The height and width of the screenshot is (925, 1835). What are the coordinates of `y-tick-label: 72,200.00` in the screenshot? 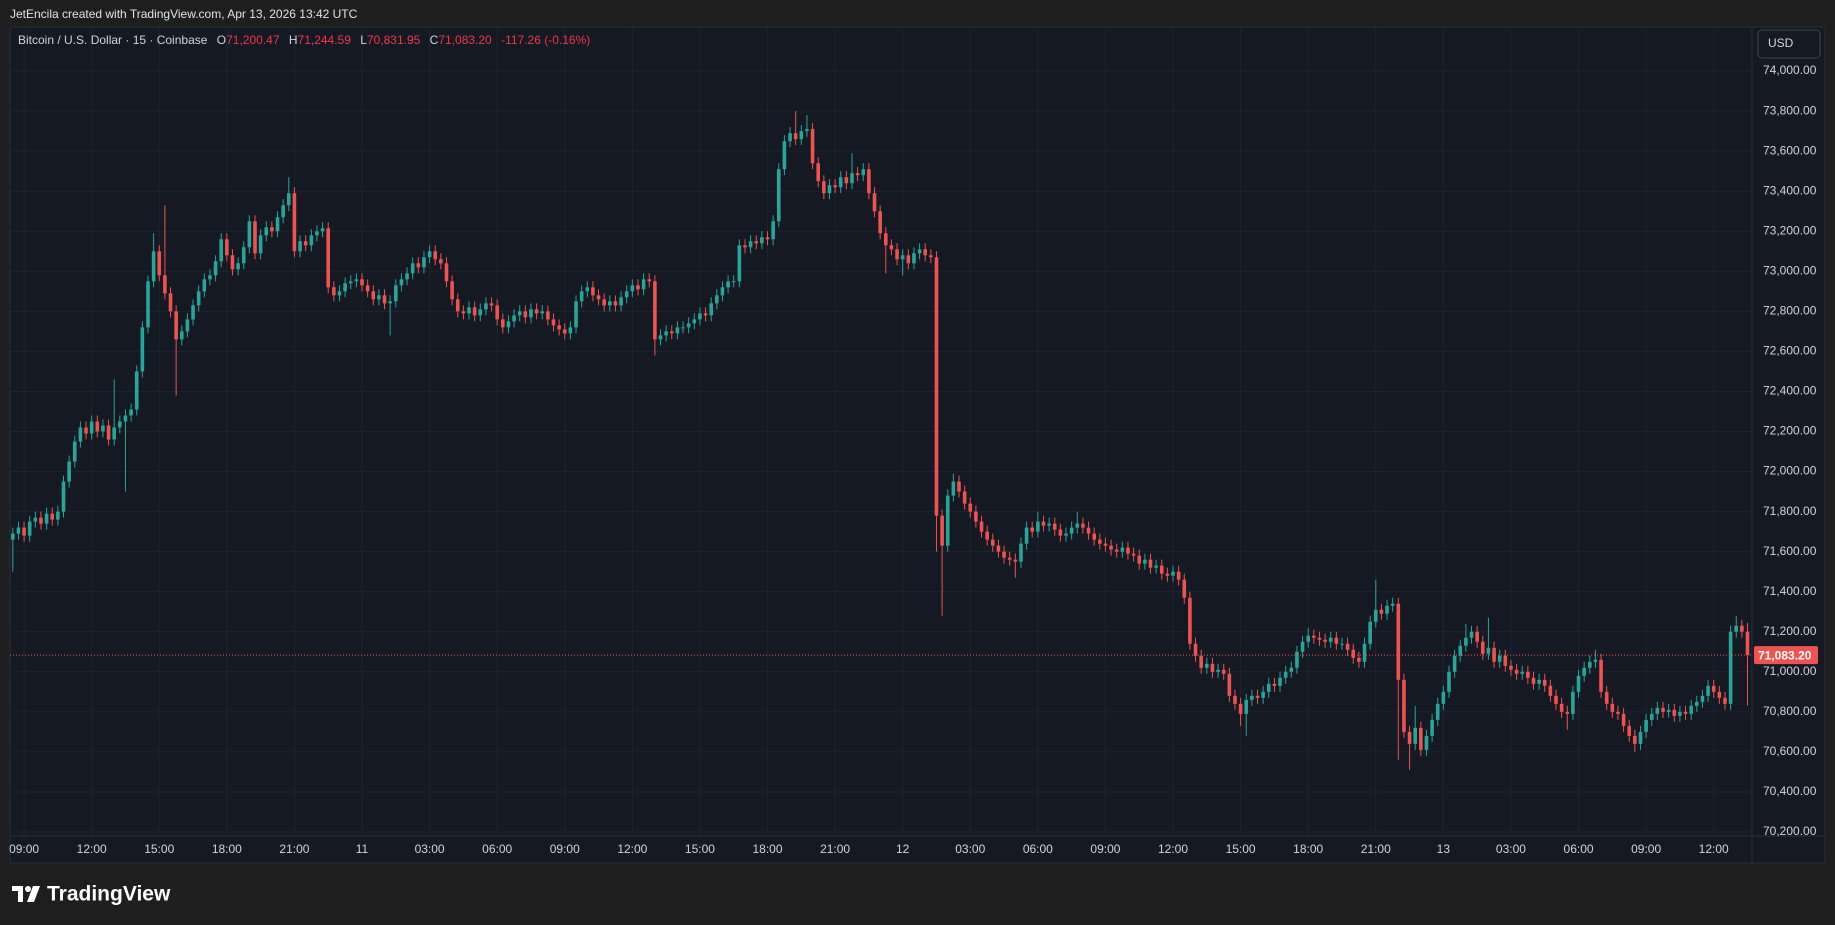 It's located at (1790, 431).